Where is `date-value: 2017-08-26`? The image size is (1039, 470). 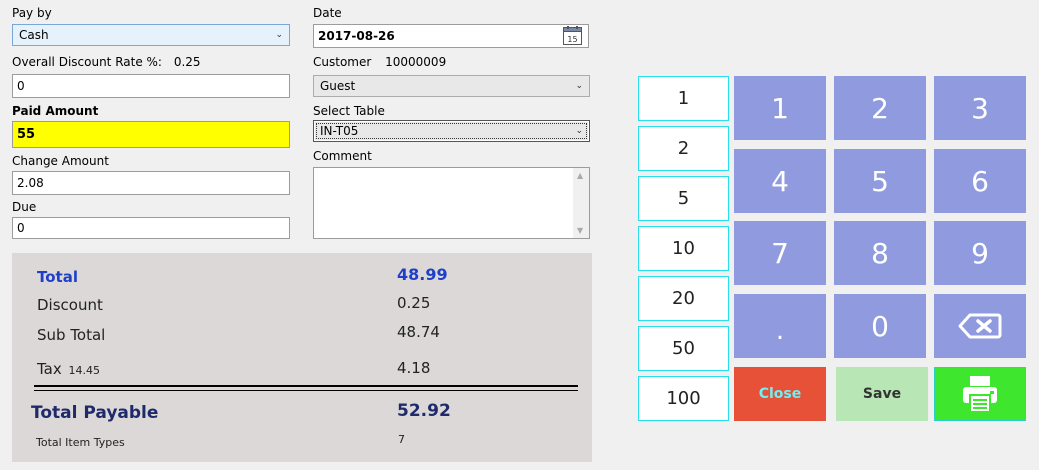 date-value: 2017-08-26 is located at coordinates (356, 36).